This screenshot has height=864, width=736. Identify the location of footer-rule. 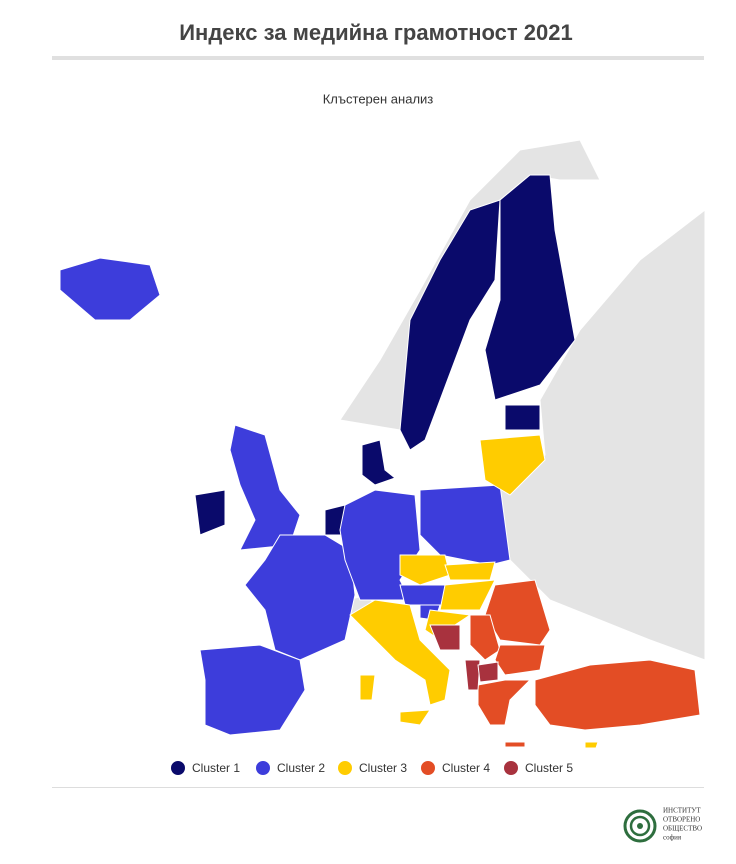
(378, 787).